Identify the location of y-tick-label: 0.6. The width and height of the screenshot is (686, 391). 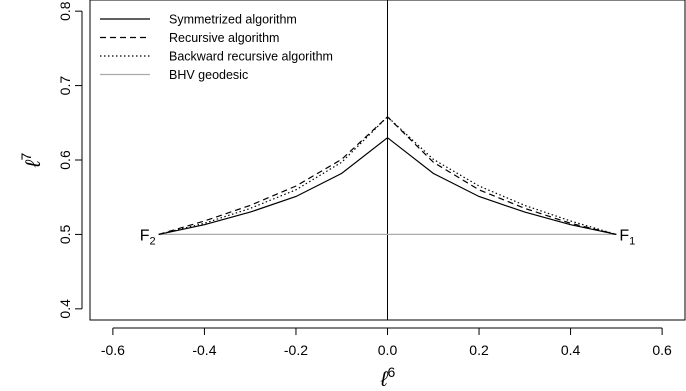
(65, 160).